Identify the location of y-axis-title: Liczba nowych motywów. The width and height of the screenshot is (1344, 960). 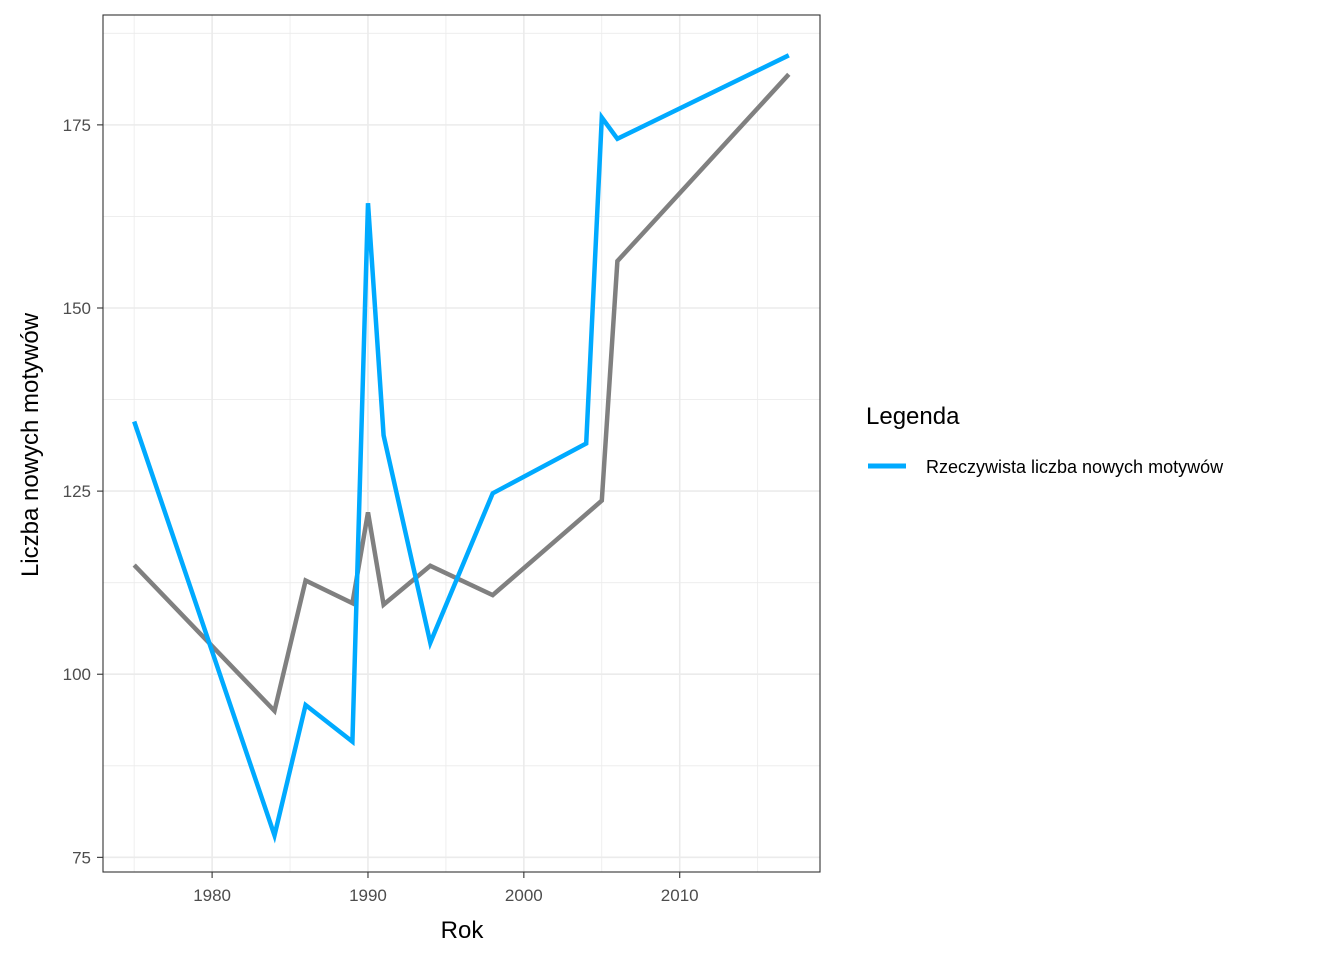
(30, 444).